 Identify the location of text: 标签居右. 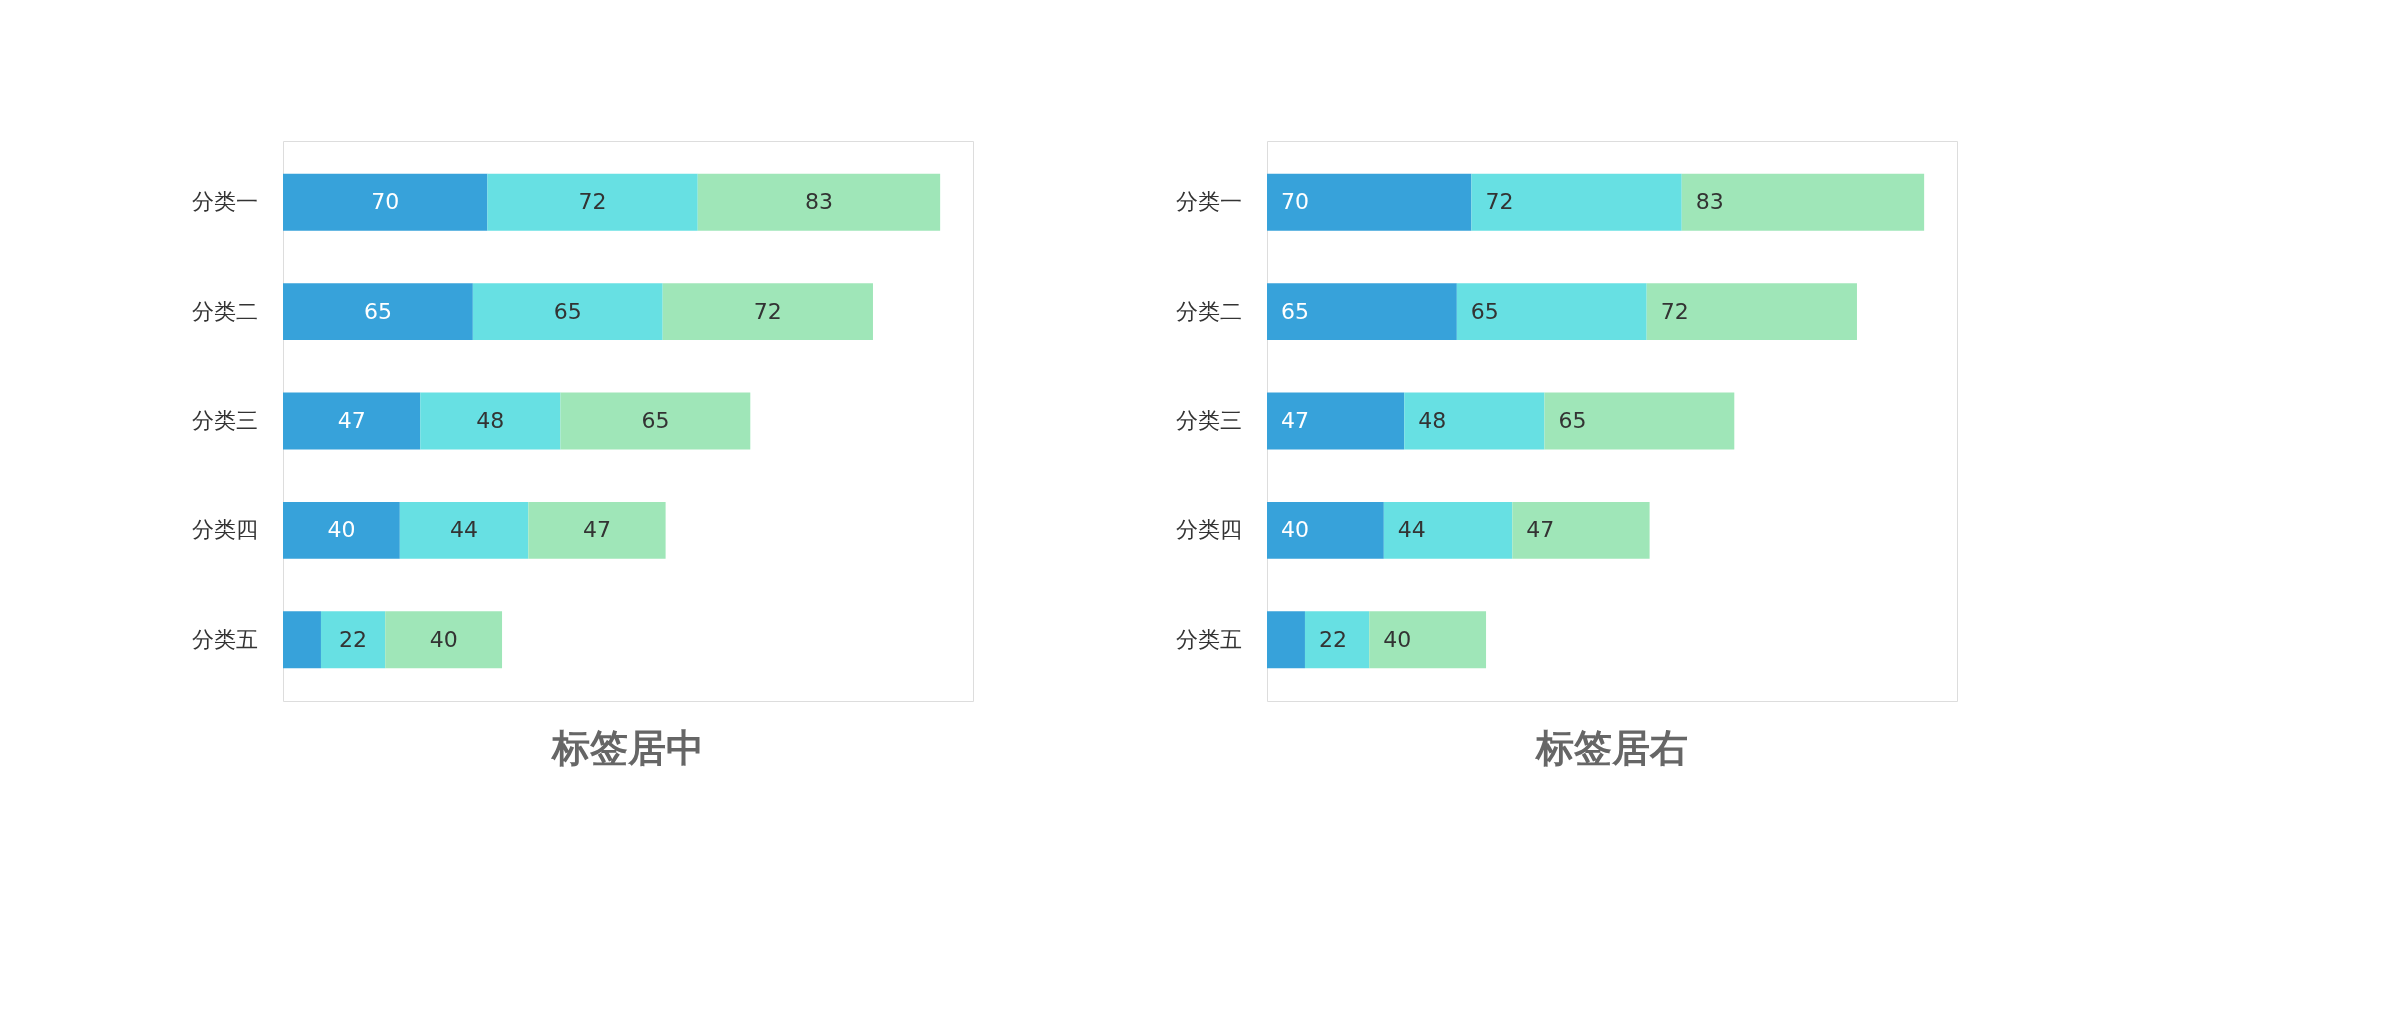
(1611, 748).